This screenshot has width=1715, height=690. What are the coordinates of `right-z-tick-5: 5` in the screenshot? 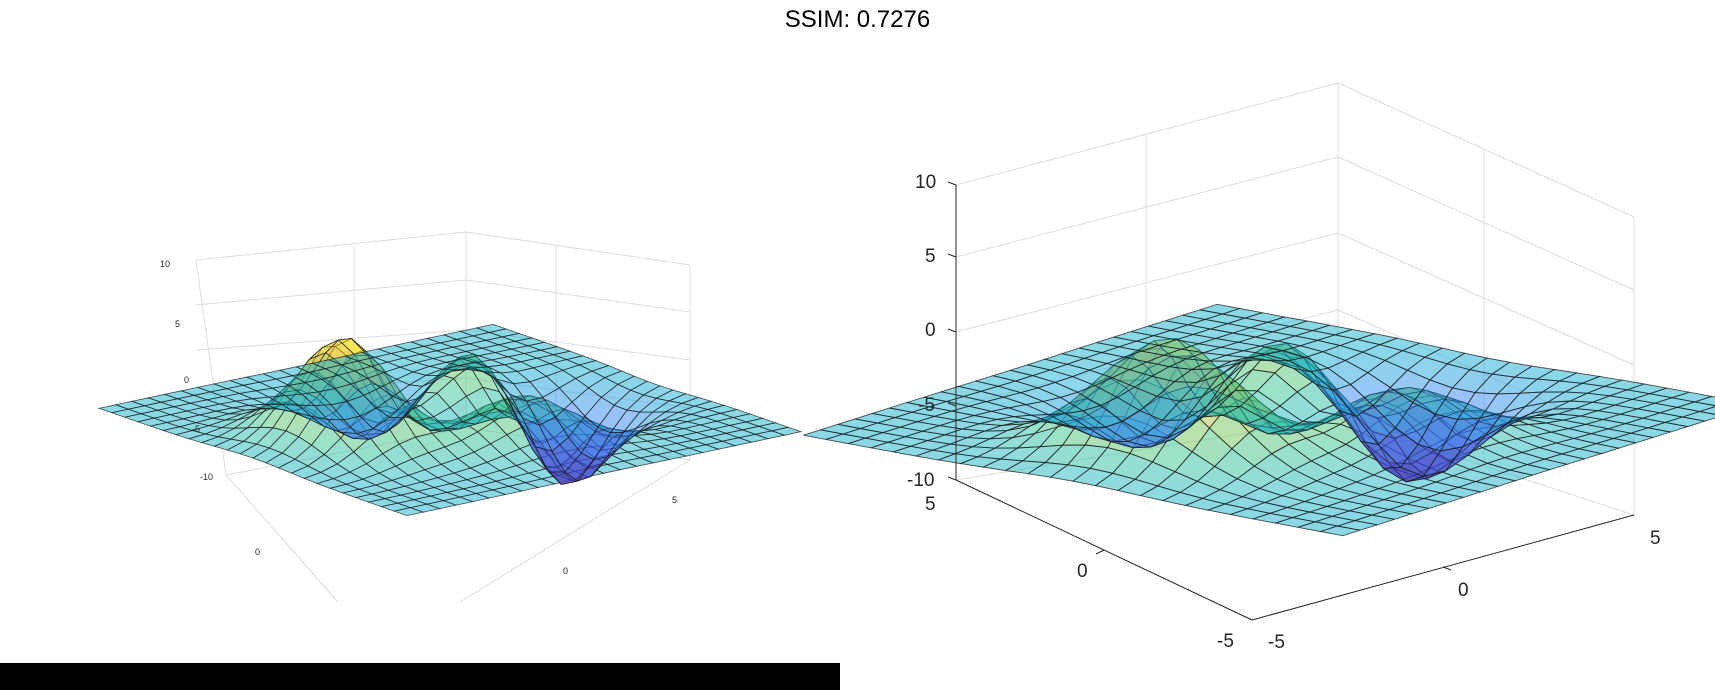 It's located at (930, 256).